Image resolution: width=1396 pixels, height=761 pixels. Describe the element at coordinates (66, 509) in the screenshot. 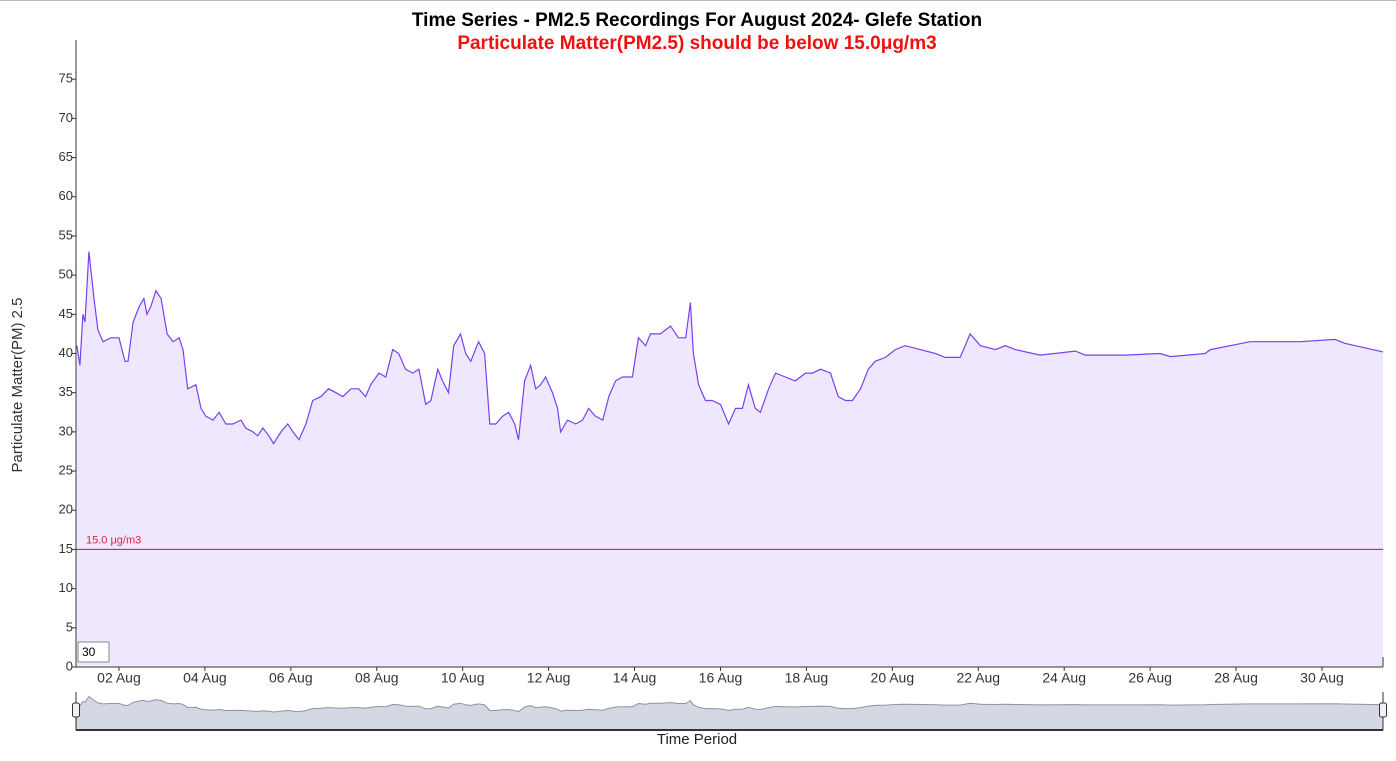

I see `y-tick-label: 20` at that location.